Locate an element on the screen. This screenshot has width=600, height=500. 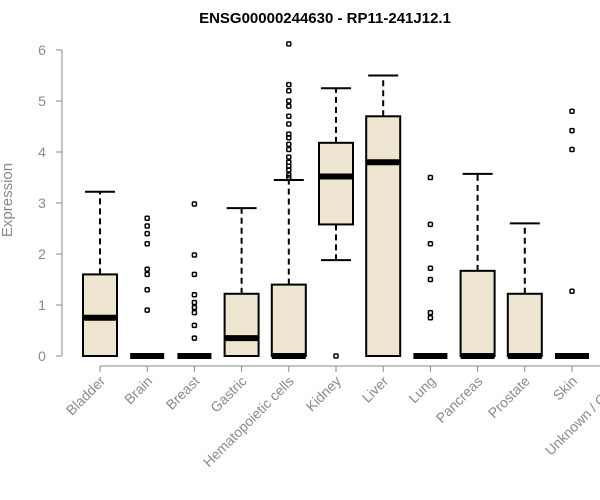
chart-title: ENSG00000244630 - RP11-241J12.1 is located at coordinates (325, 18).